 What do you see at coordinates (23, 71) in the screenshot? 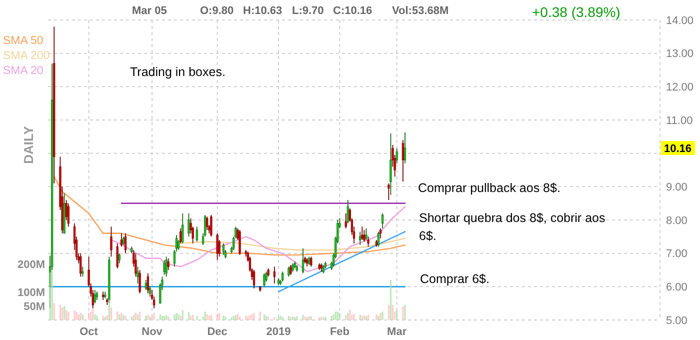
I see `text: SMA 20` at bounding box center [23, 71].